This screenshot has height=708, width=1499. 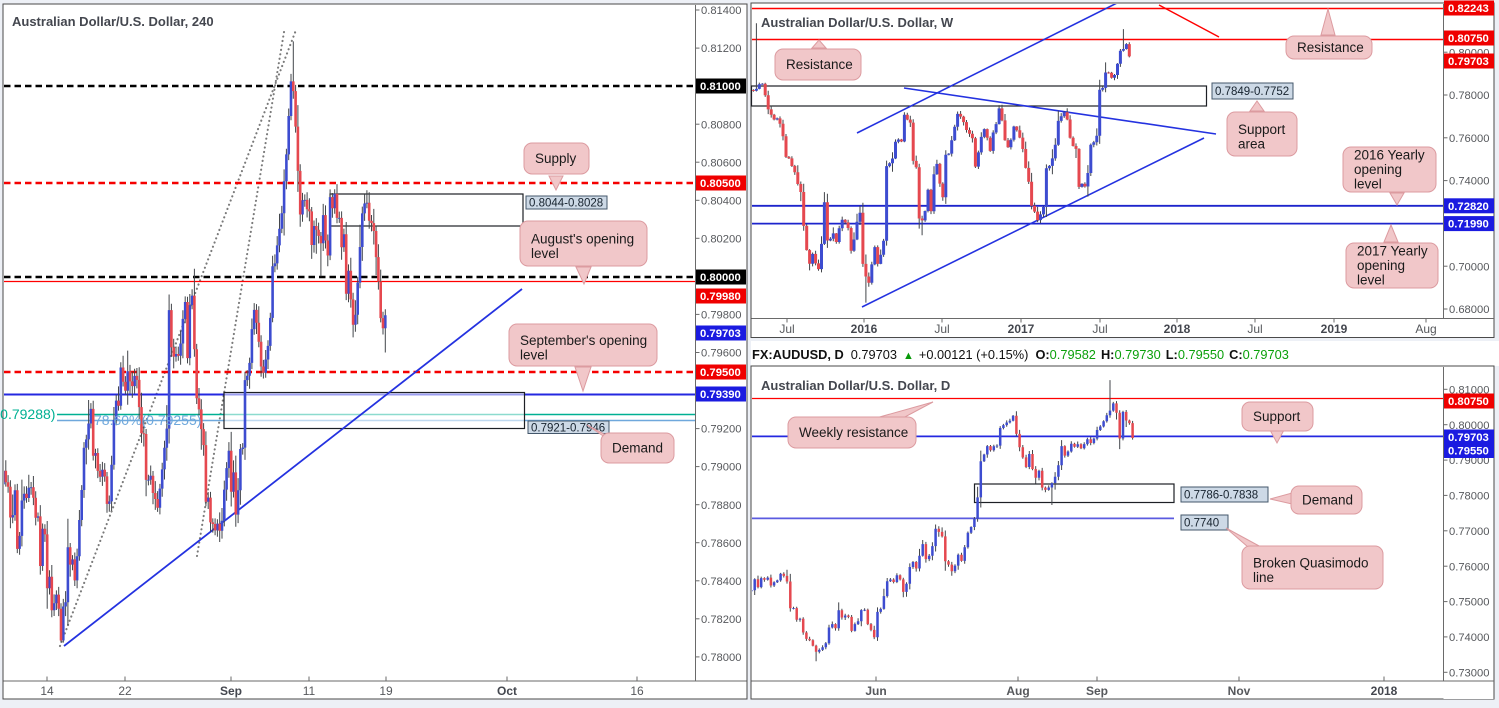 I want to click on svg-text: 0.81200, so click(x=721, y=49).